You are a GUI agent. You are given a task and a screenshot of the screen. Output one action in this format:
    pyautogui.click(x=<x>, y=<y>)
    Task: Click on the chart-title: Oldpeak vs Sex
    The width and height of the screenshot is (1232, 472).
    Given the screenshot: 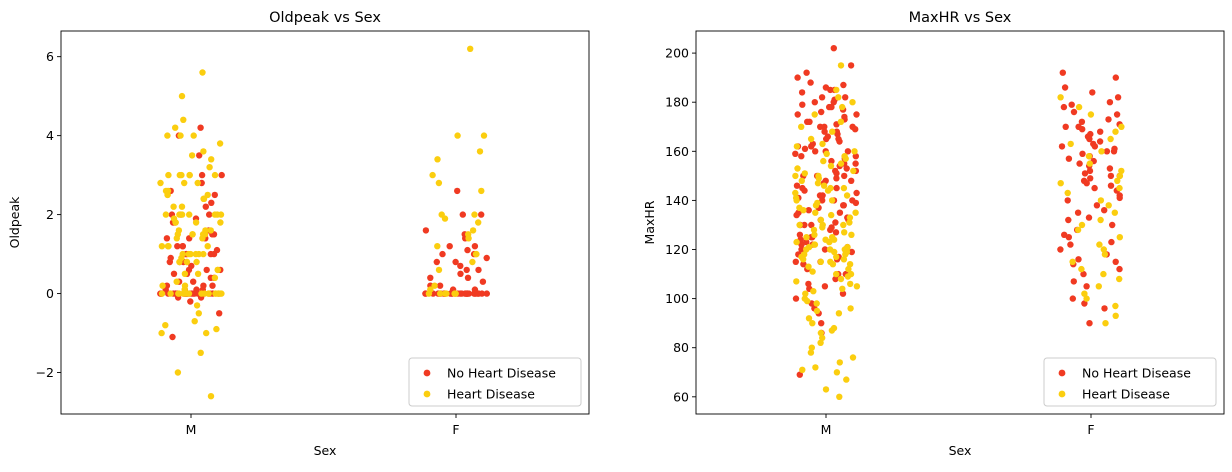 What is the action you would take?
    pyautogui.click(x=325, y=18)
    